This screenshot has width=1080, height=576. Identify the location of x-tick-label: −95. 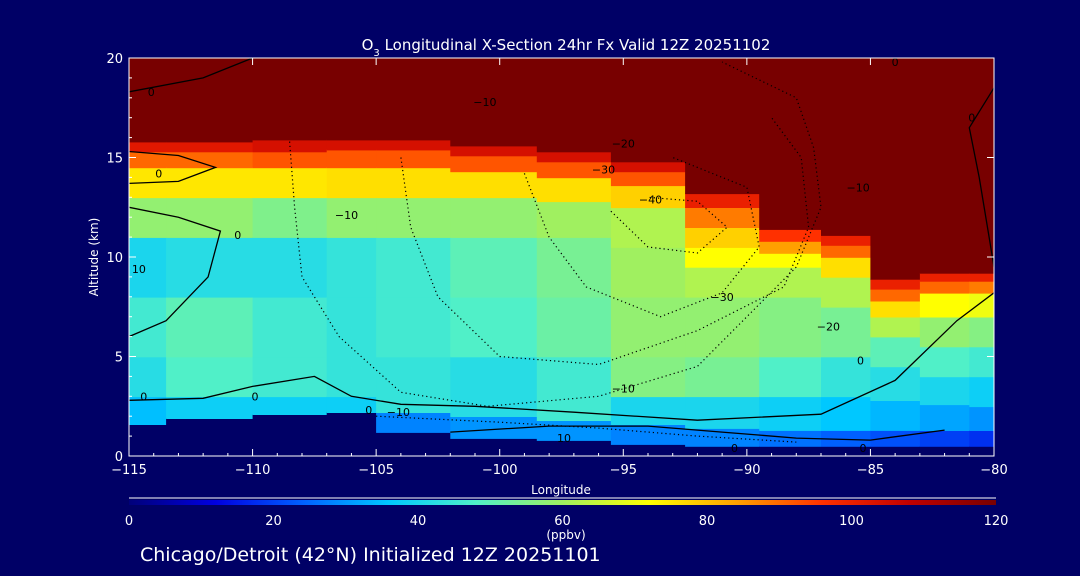
(623, 470).